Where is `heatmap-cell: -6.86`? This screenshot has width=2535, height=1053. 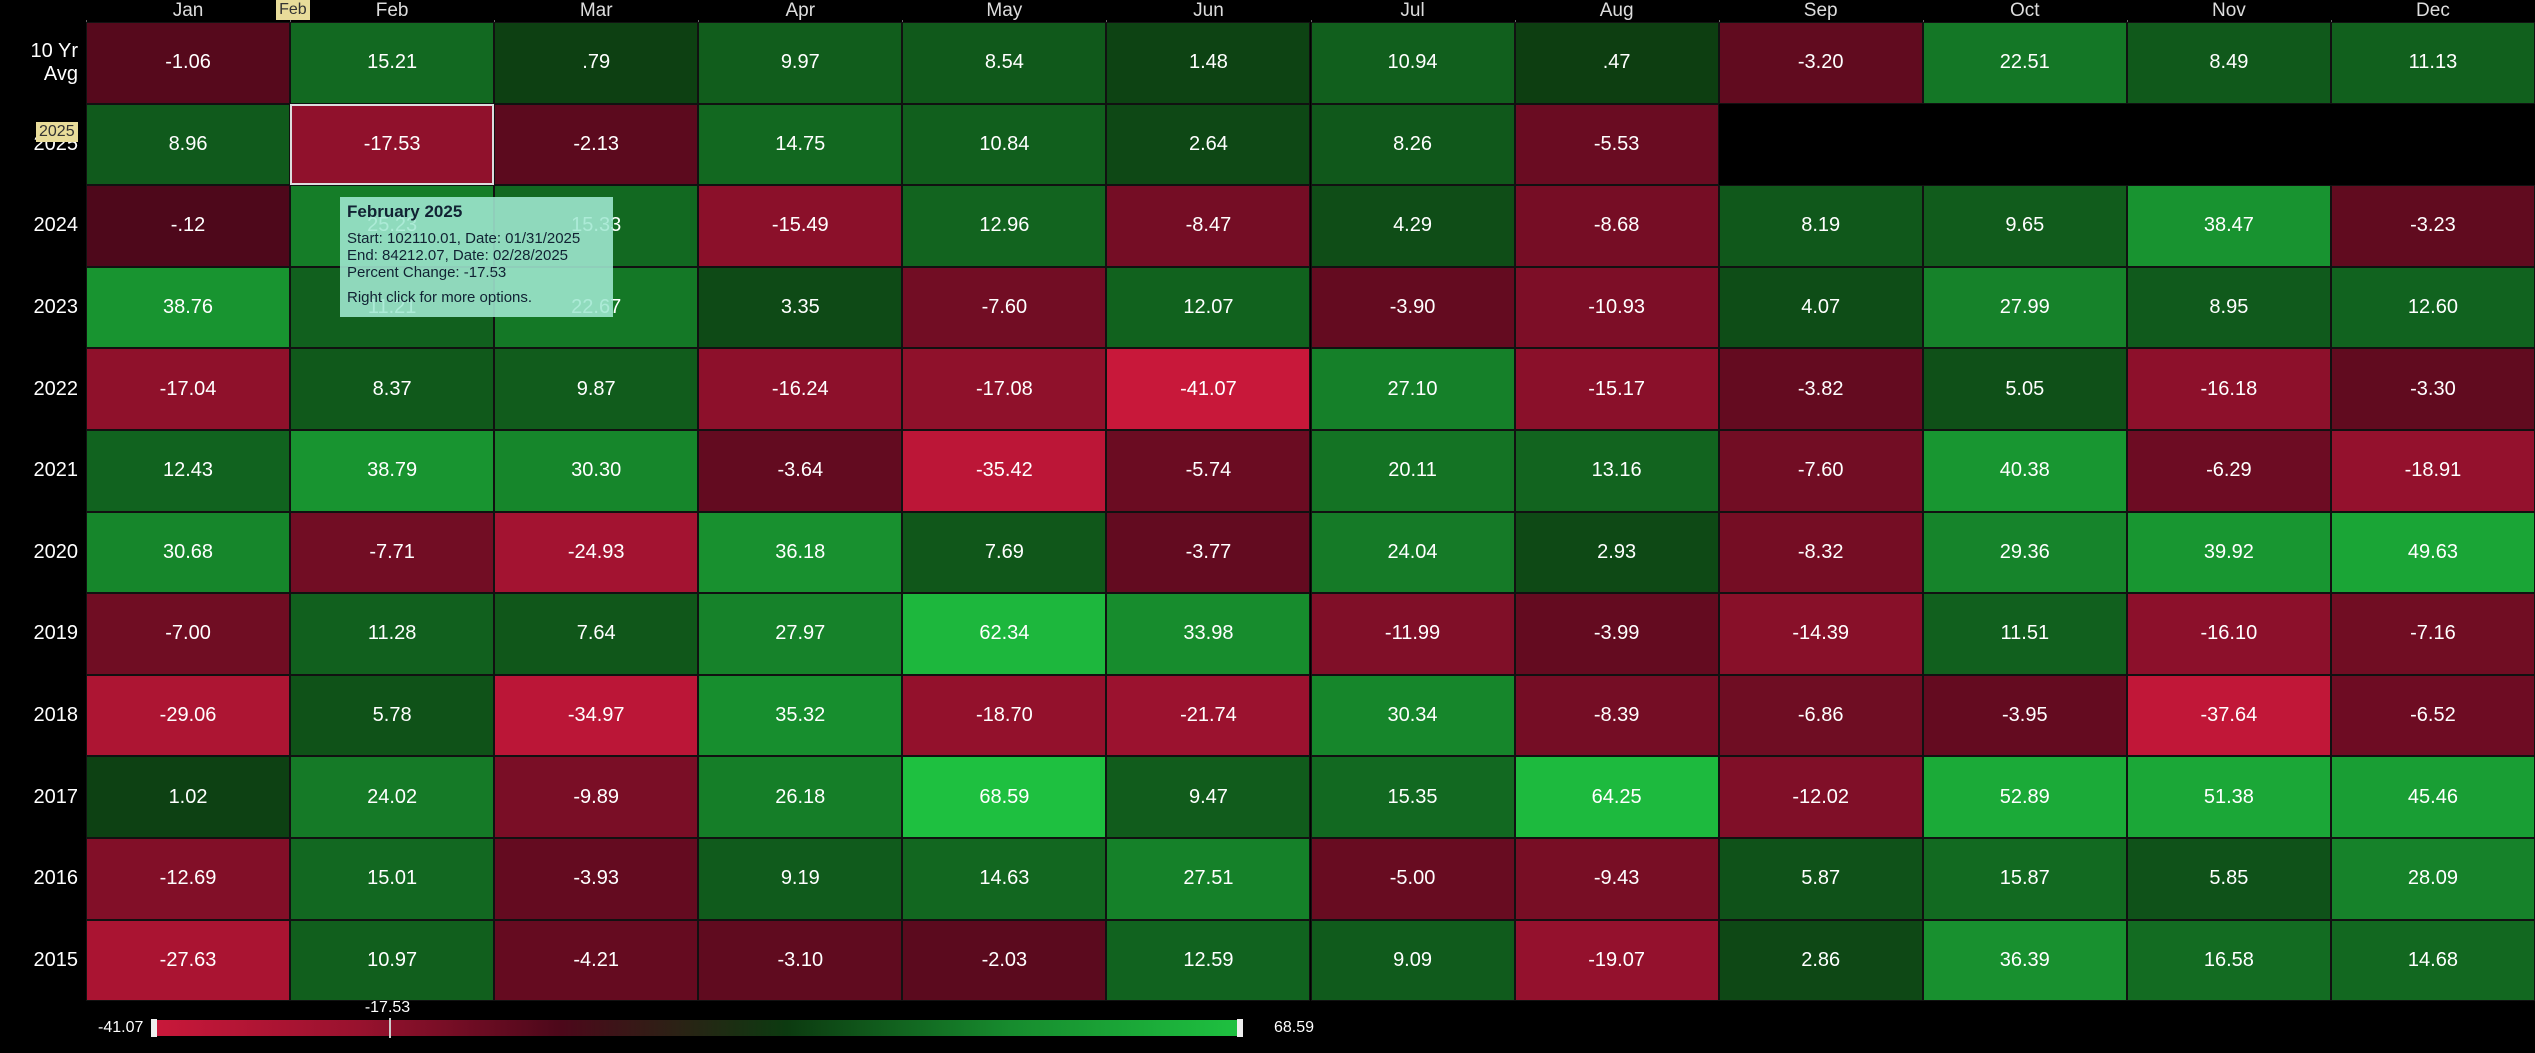 heatmap-cell: -6.86 is located at coordinates (1820, 715).